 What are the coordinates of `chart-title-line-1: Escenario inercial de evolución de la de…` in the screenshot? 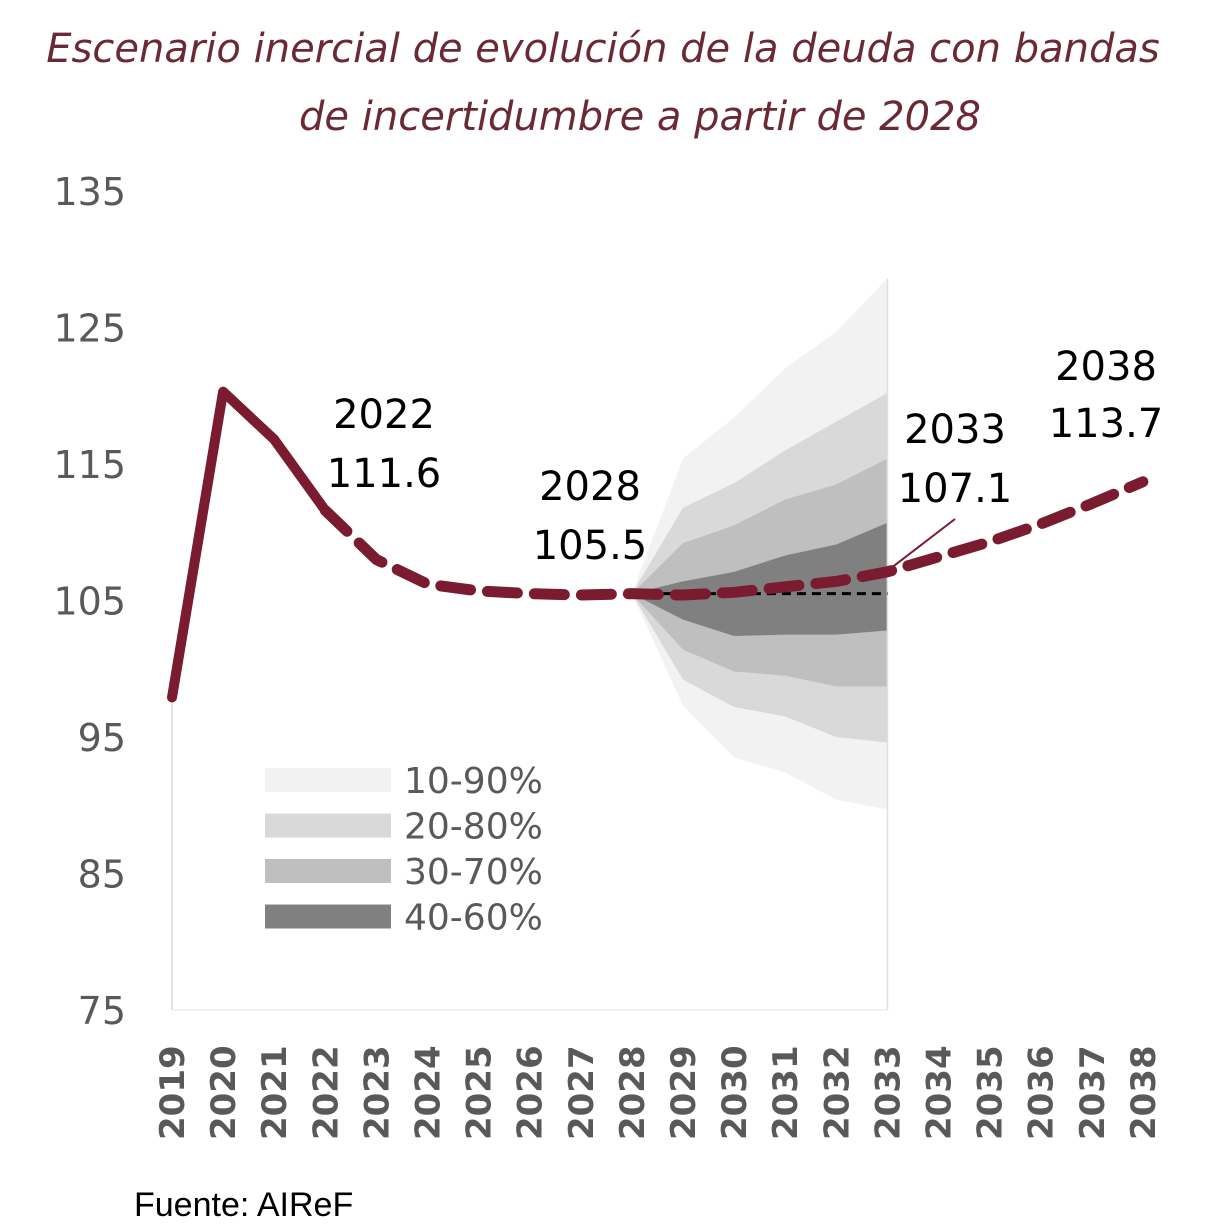 It's located at (602, 49).